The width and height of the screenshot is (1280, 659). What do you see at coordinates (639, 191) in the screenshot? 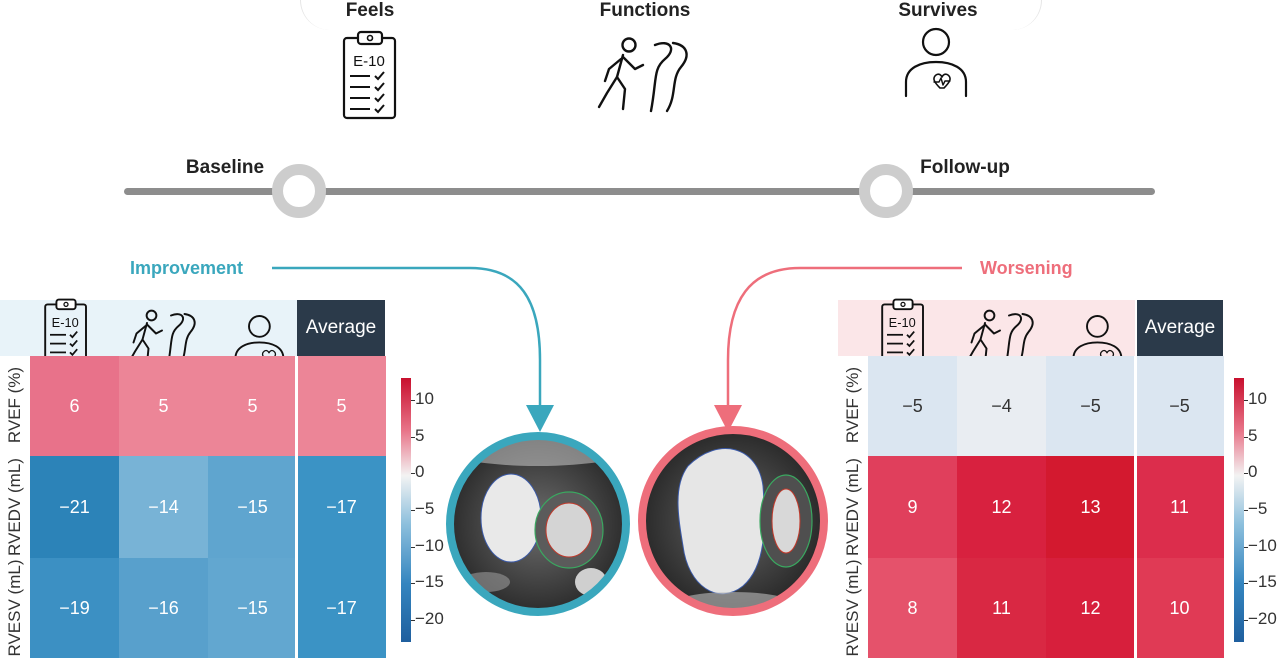
I see `timeline-bar` at bounding box center [639, 191].